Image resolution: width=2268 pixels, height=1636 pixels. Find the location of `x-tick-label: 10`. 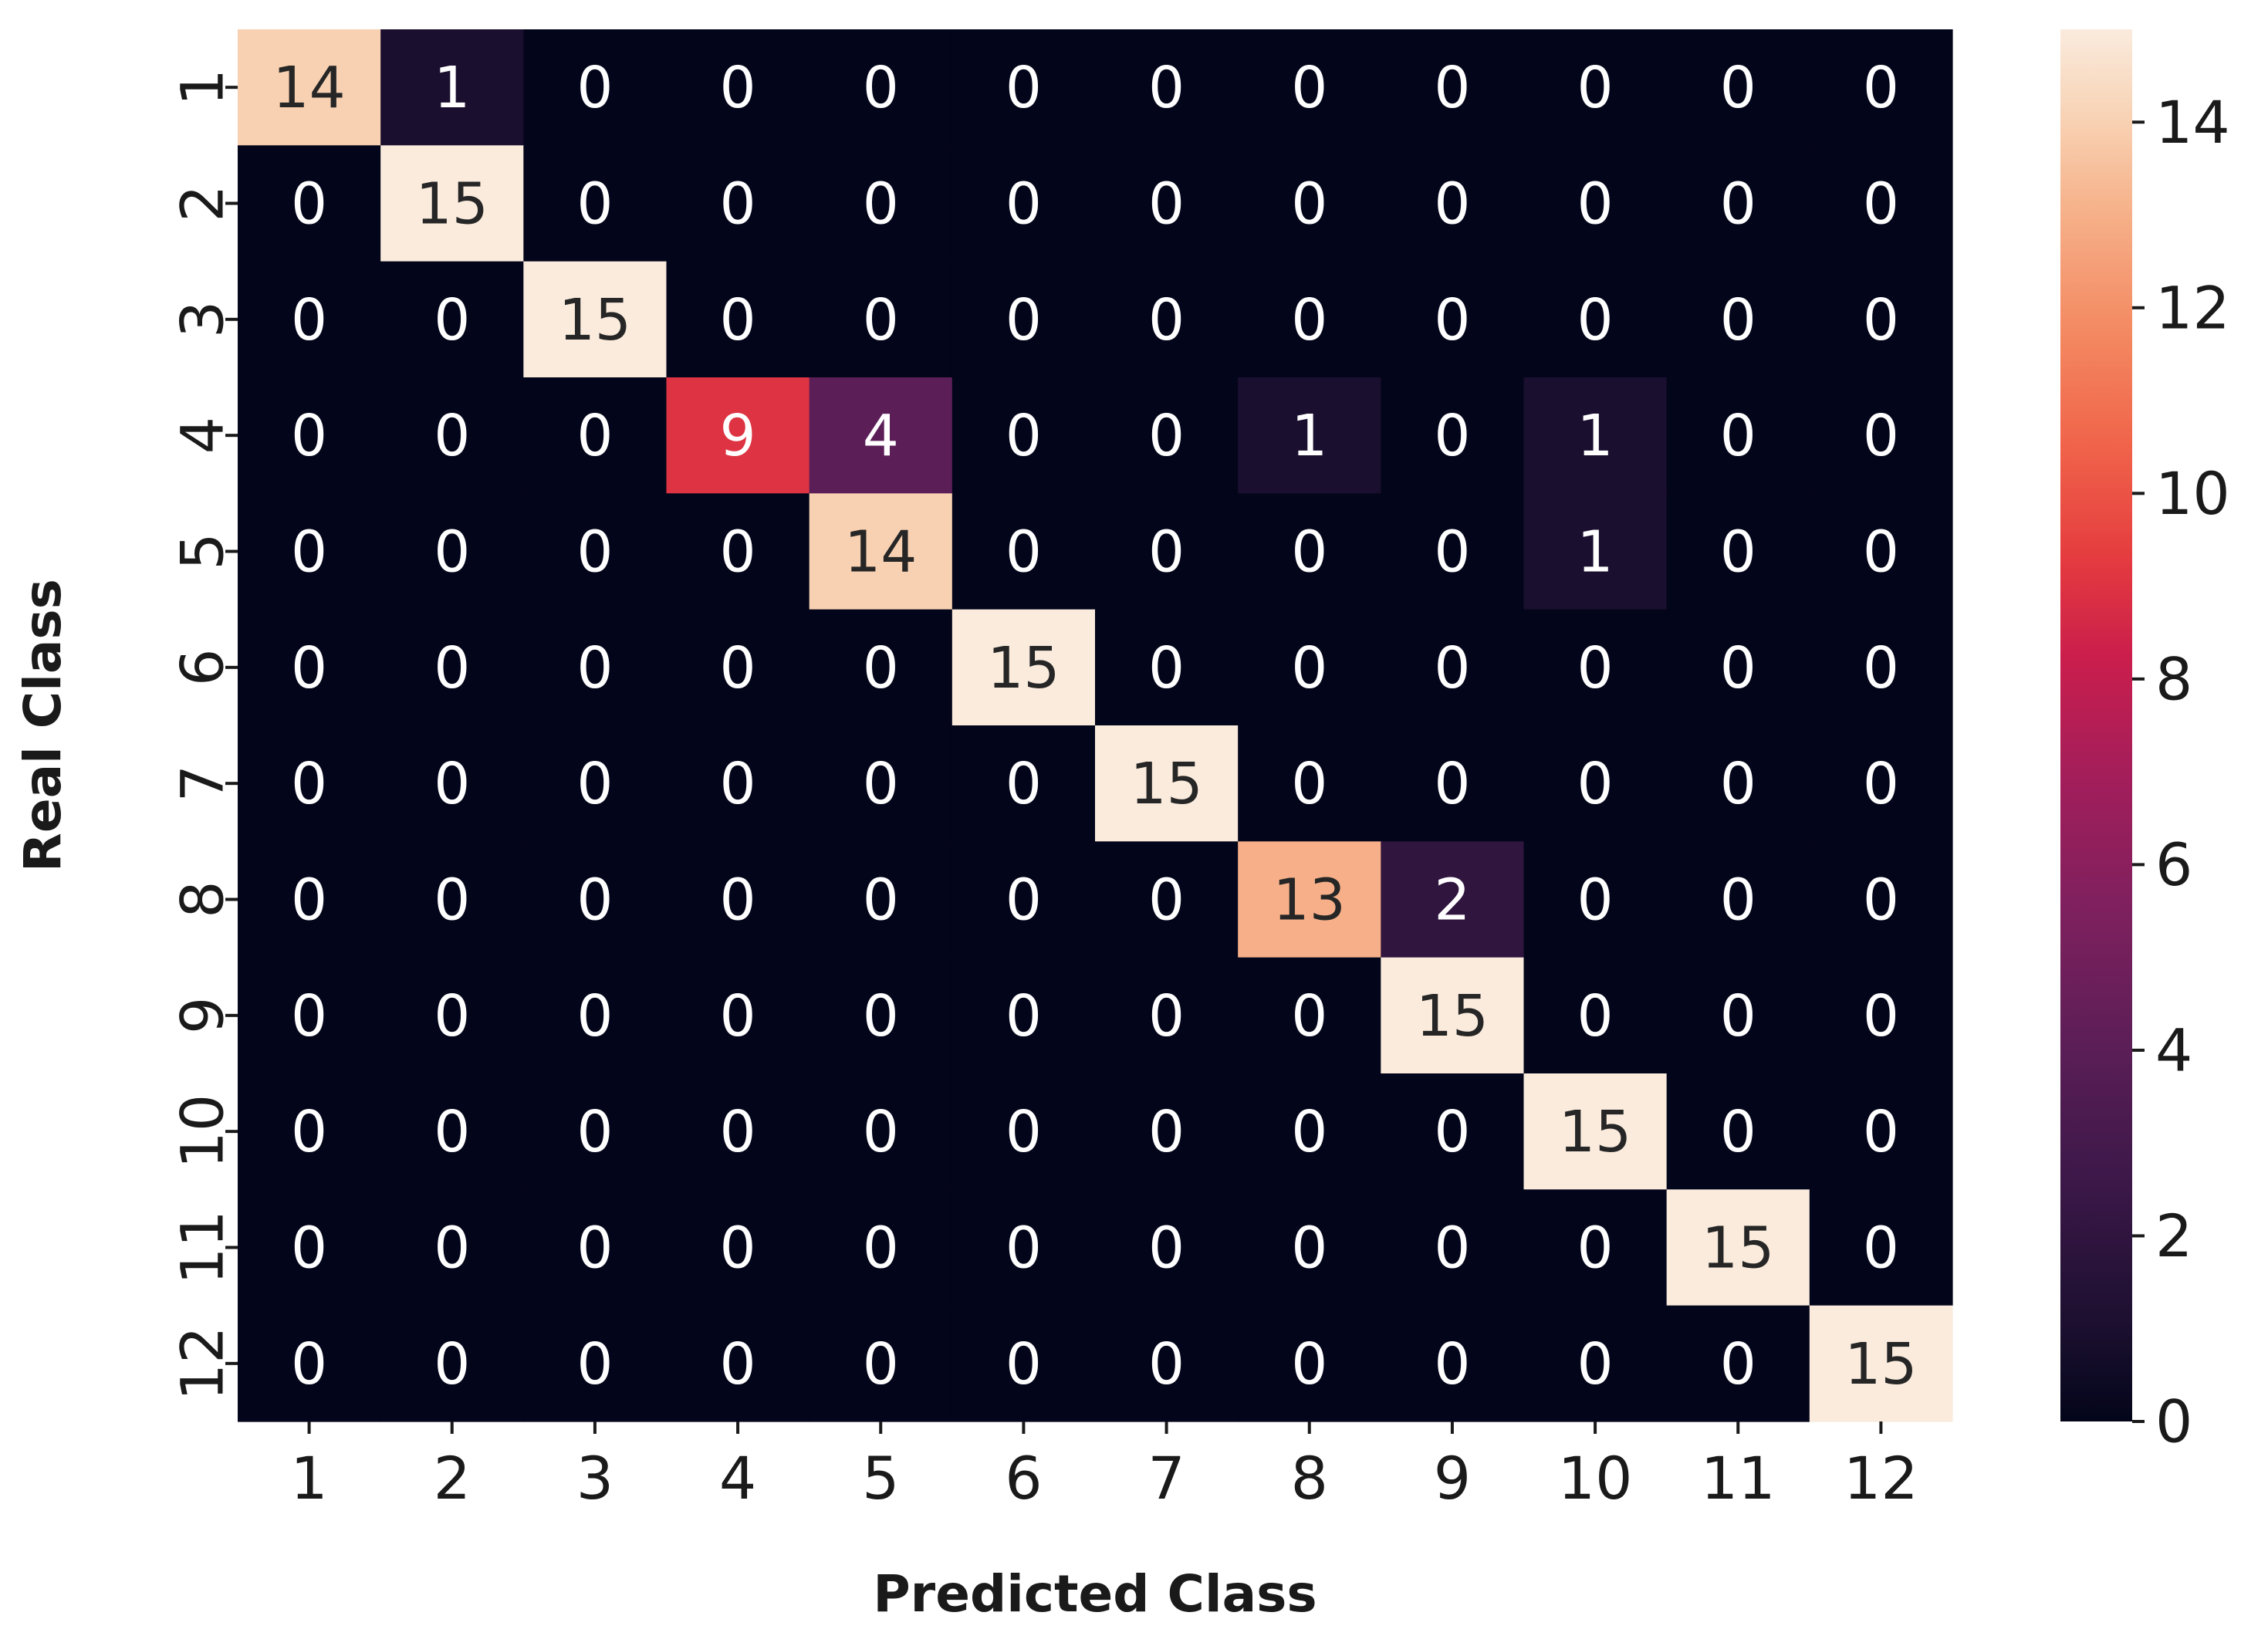

x-tick-label: 10 is located at coordinates (1595, 1479).